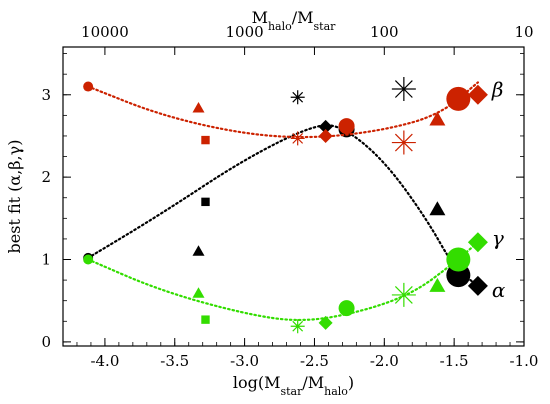  What do you see at coordinates (499, 290) in the screenshot?
I see `series-label: α` at bounding box center [499, 290].